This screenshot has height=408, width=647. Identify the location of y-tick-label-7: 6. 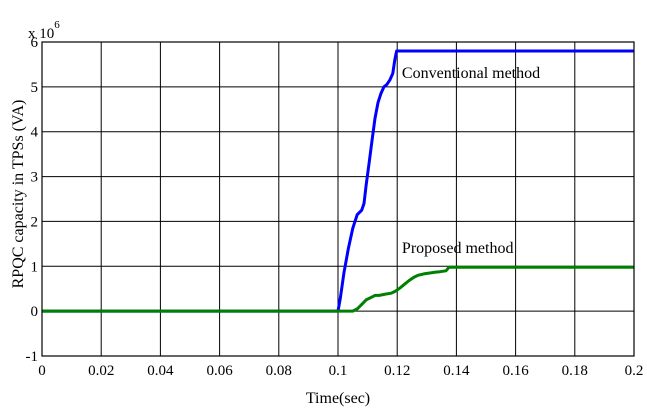
(35, 43).